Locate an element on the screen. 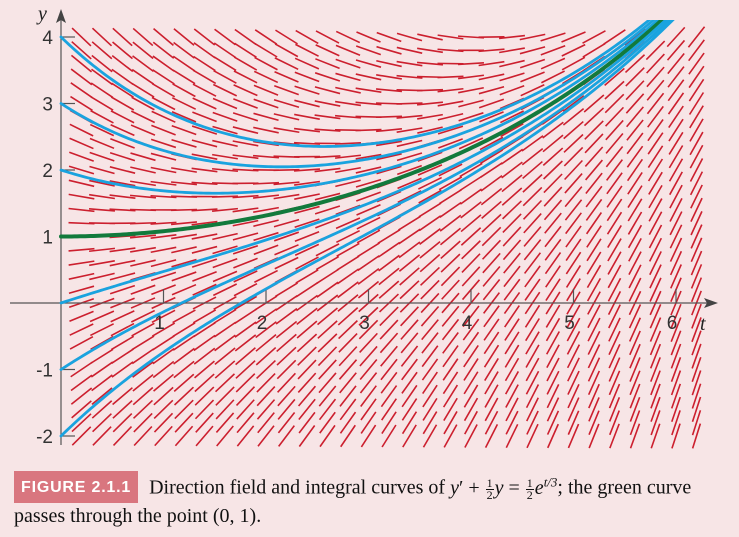 The image size is (739, 537). x-axis-label: t is located at coordinates (703, 324).